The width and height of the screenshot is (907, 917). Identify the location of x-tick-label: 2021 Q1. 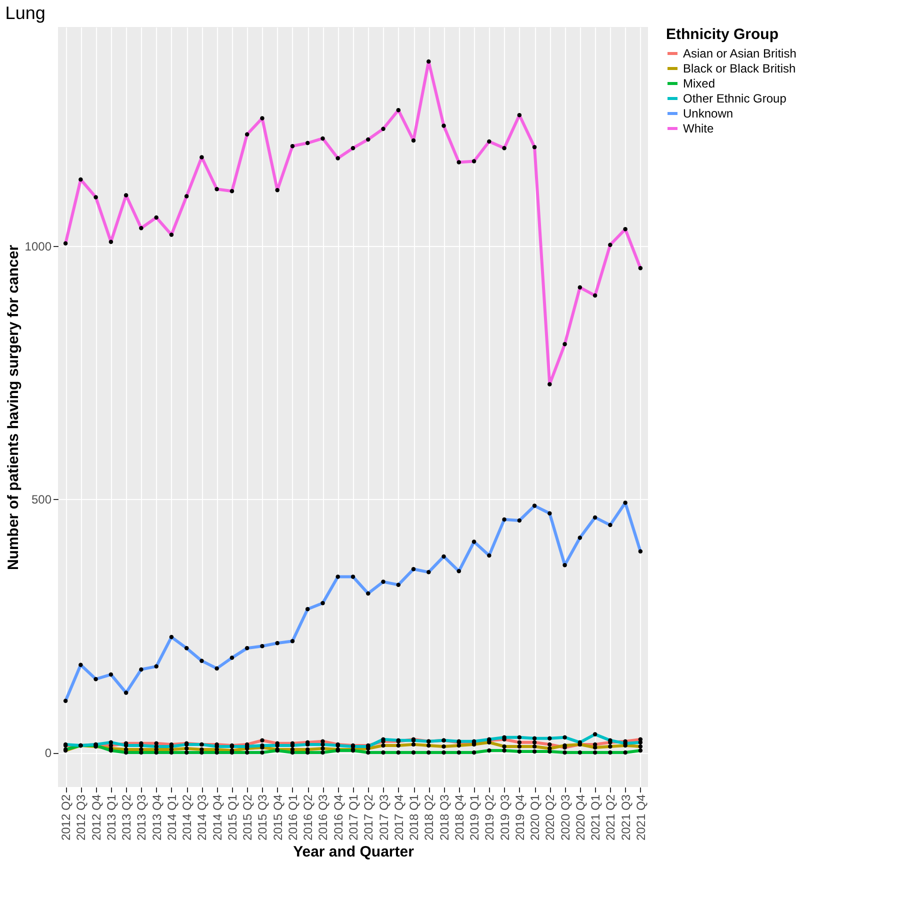
(595, 817).